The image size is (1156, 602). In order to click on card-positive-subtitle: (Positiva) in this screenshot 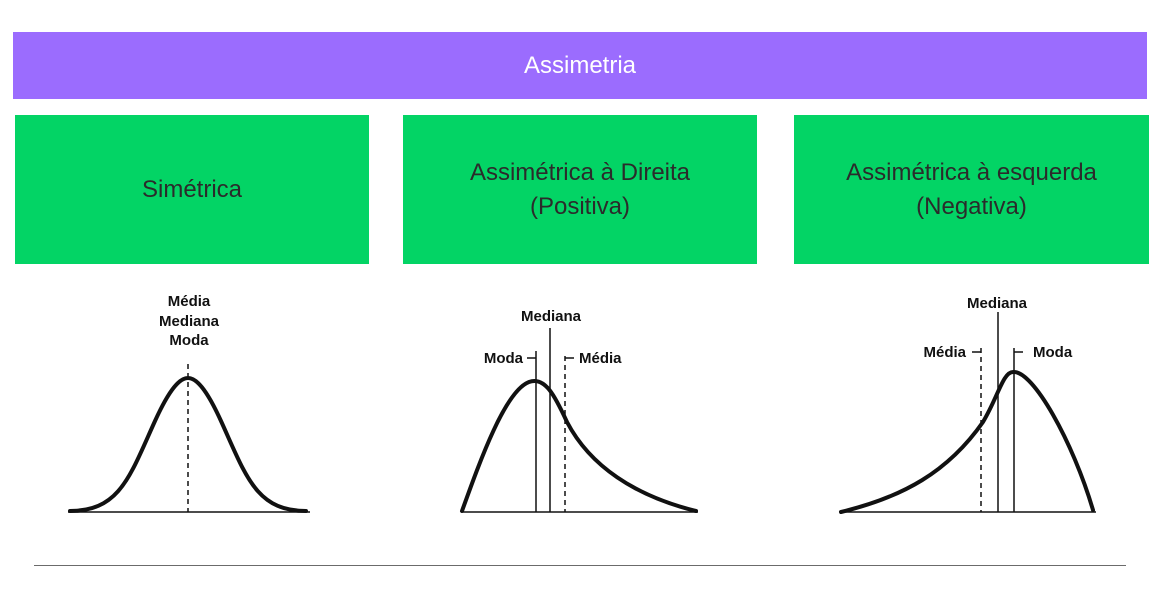, I will do `click(580, 206)`.